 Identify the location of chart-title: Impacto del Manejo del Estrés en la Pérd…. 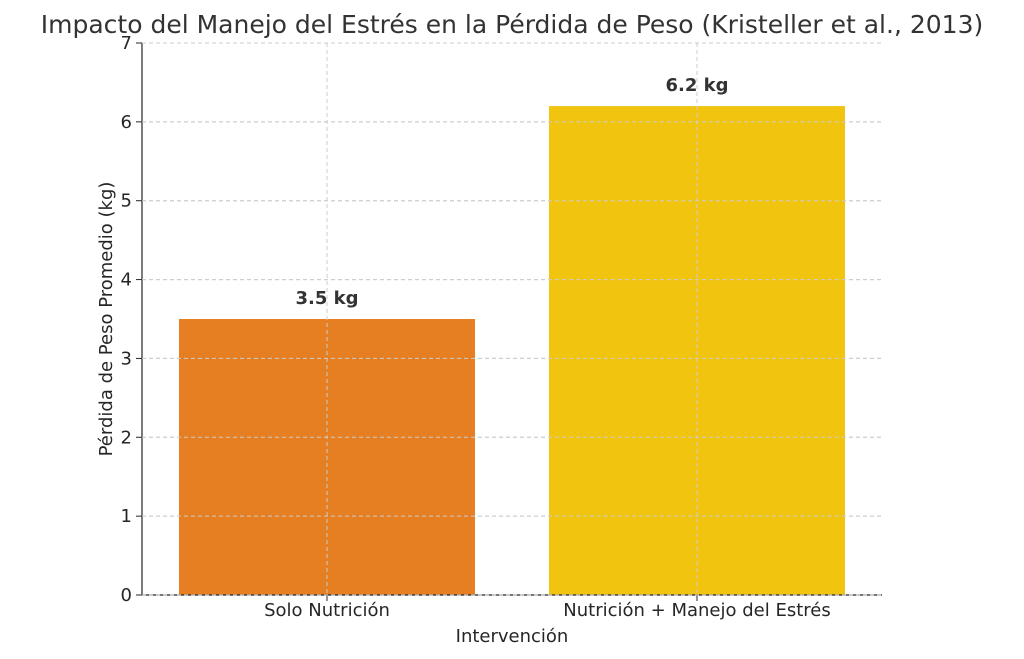
(512, 24).